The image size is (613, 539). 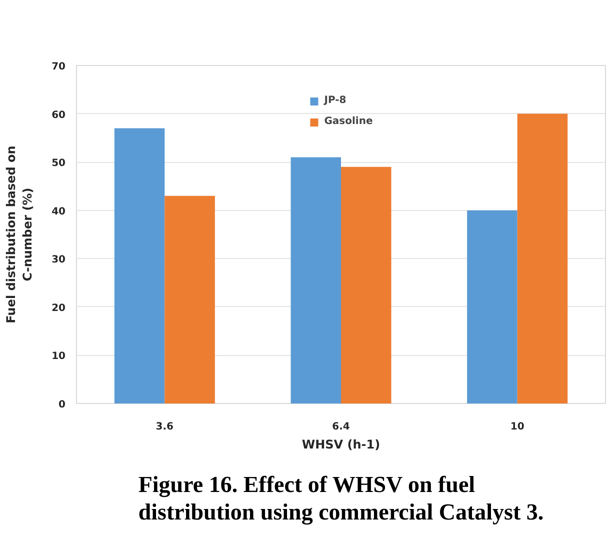 I want to click on y-tick-label: 60, so click(x=59, y=115).